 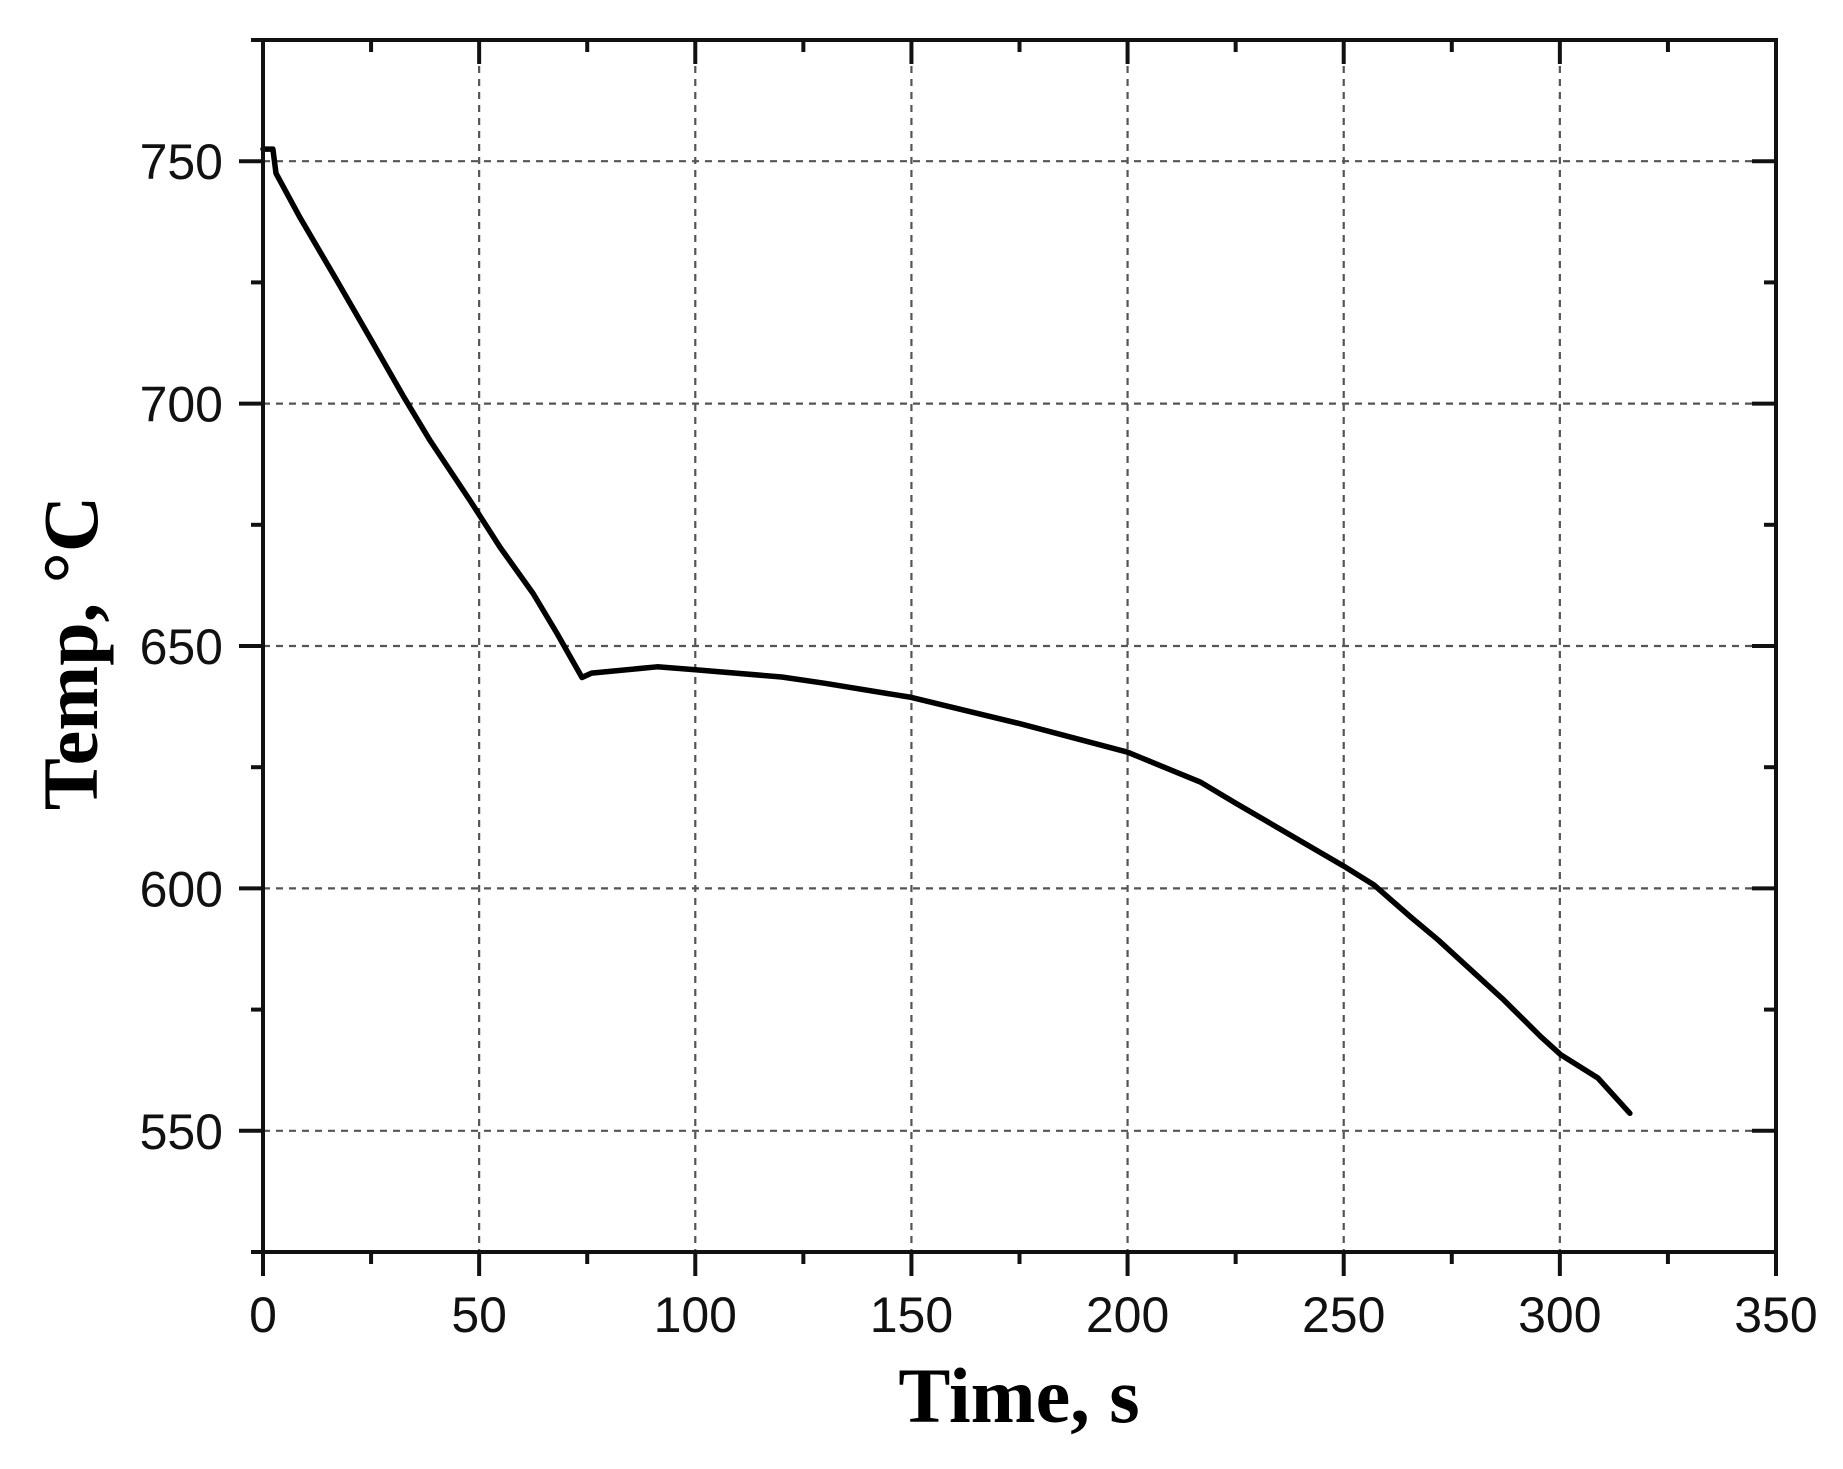 What do you see at coordinates (1127, 1315) in the screenshot?
I see `x-tick-label: 200` at bounding box center [1127, 1315].